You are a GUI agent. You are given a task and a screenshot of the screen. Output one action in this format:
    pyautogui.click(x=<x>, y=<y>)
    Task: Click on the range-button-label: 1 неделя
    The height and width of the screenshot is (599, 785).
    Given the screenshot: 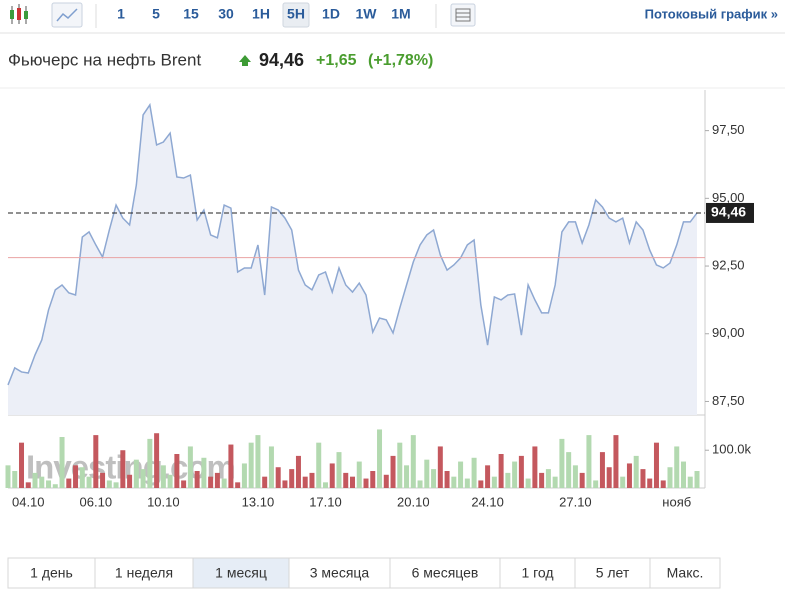 What is the action you would take?
    pyautogui.click(x=144, y=573)
    